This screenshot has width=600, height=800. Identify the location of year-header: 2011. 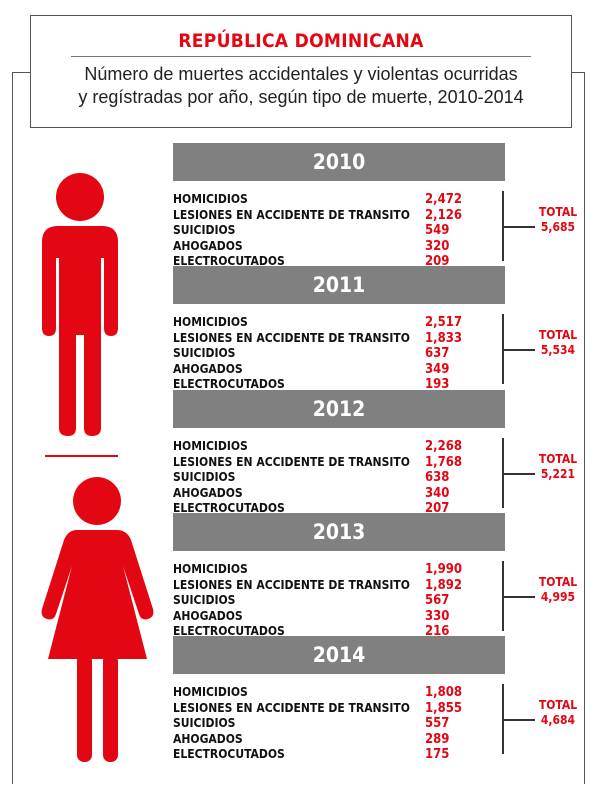
(339, 285).